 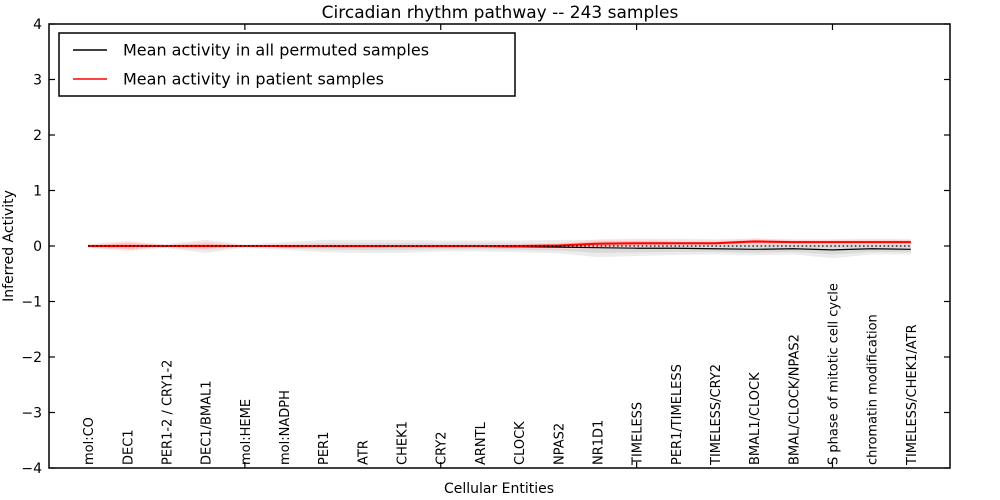 I want to click on category-label: DEC1, so click(x=128, y=447).